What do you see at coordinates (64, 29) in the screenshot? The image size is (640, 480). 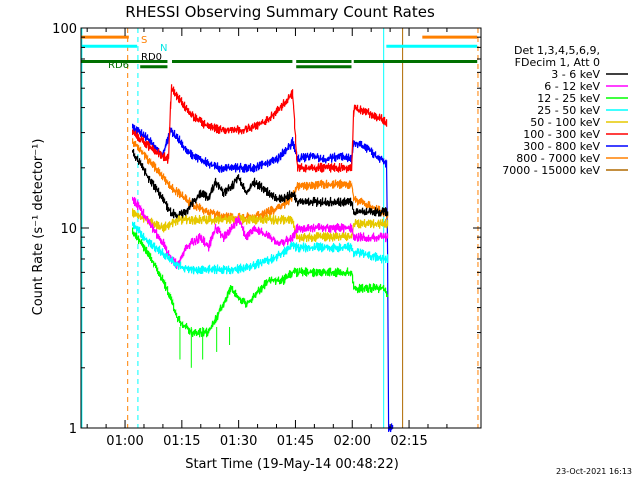 I see `y-tick-label: 100` at bounding box center [64, 29].